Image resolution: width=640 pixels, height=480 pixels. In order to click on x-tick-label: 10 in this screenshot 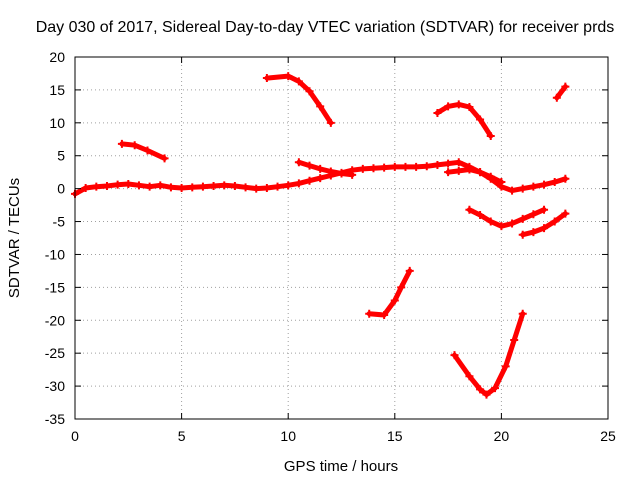, I will do `click(288, 436)`.